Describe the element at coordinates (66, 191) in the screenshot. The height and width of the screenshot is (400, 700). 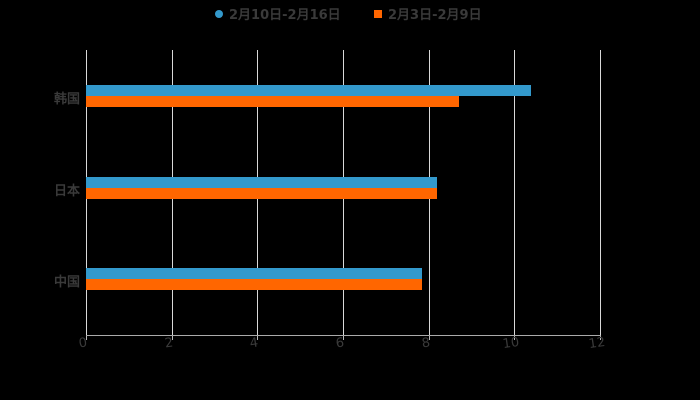
I see `category-label: 日本` at that location.